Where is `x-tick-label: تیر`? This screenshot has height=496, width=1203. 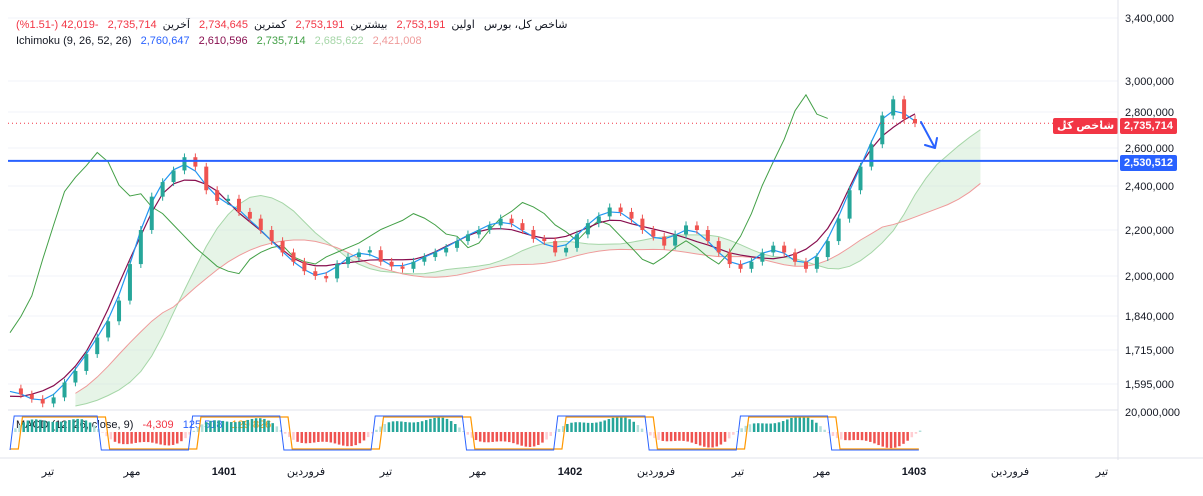
x-tick-label: تیر is located at coordinates (1101, 472).